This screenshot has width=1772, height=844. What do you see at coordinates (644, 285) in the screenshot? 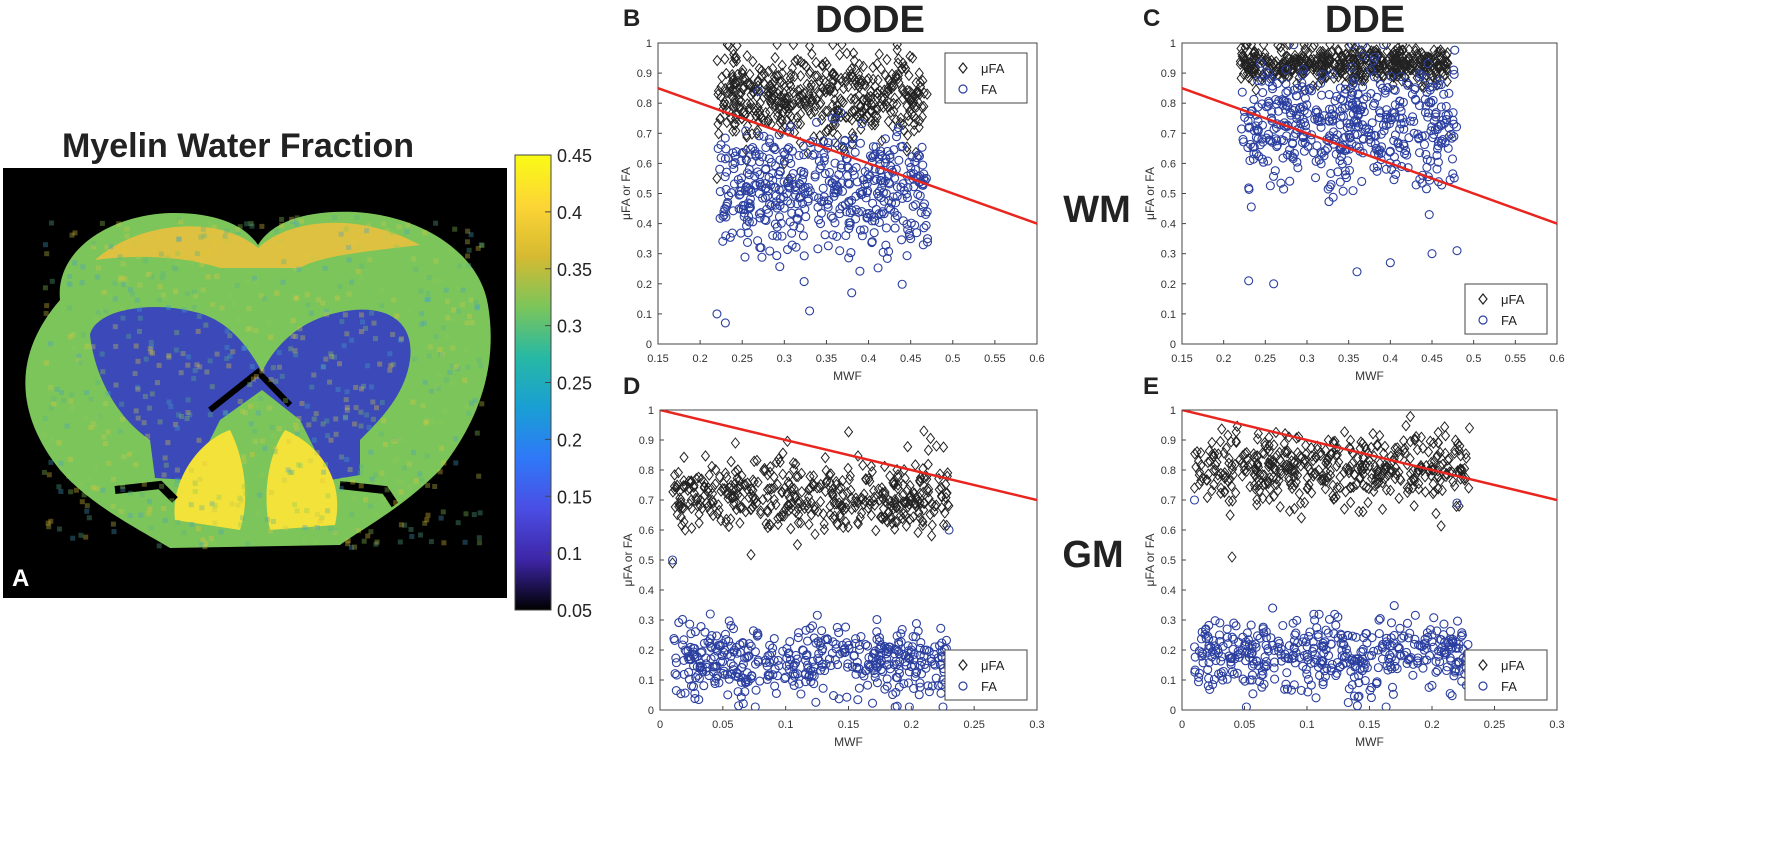
I see `y-tick-label: 0.2` at bounding box center [644, 285].